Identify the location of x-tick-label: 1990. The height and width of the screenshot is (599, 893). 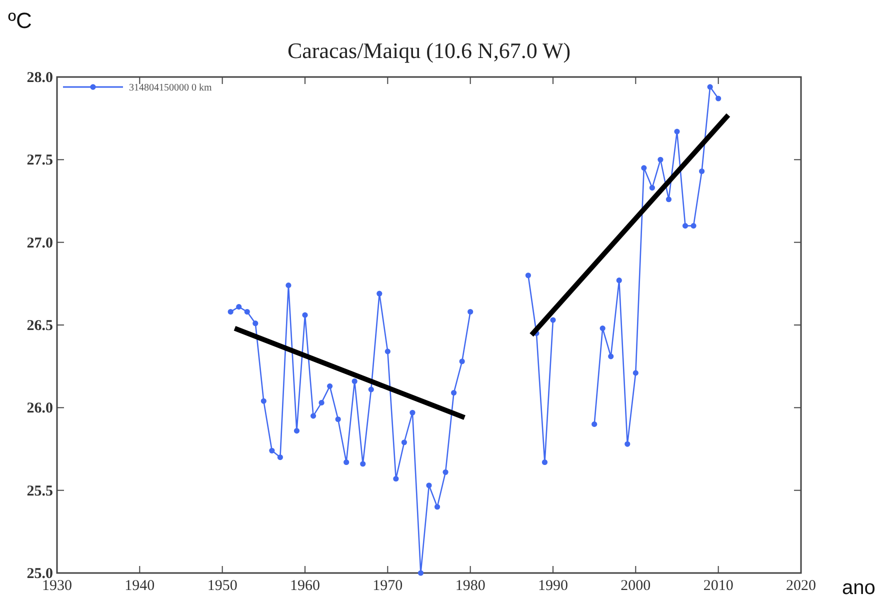
(553, 586).